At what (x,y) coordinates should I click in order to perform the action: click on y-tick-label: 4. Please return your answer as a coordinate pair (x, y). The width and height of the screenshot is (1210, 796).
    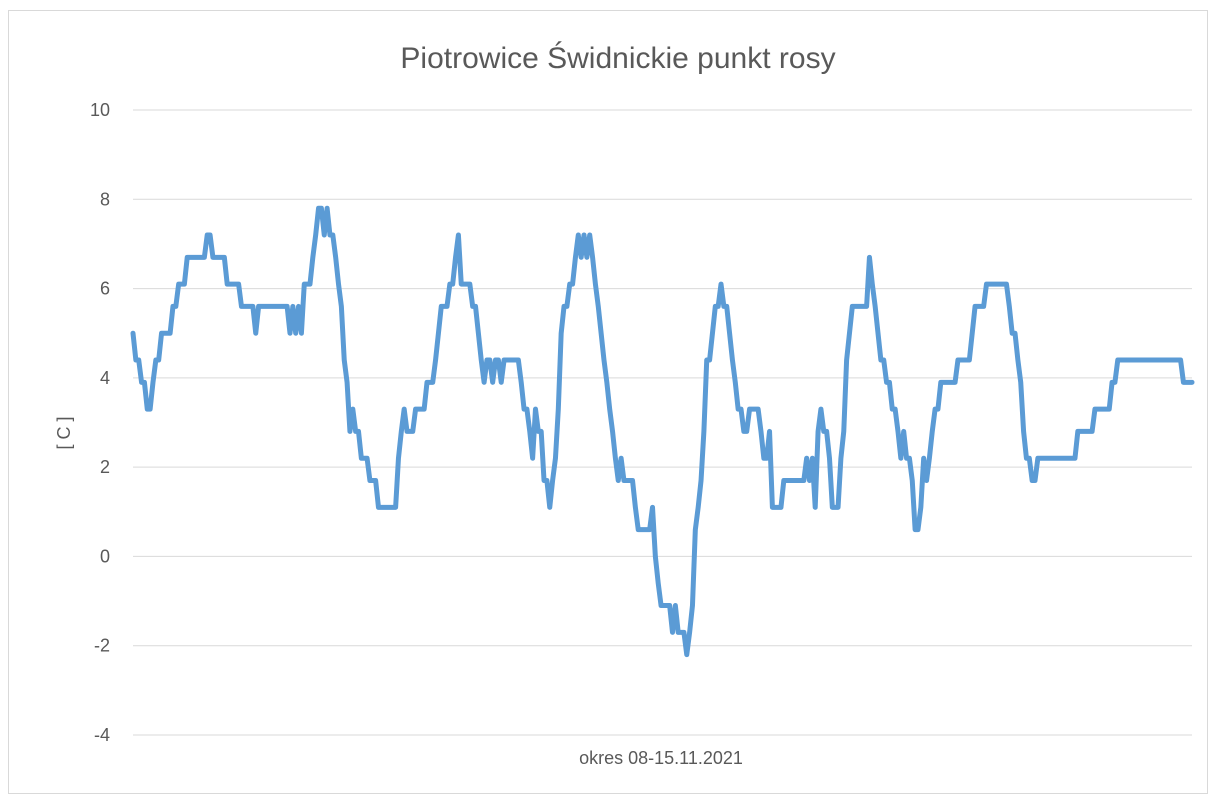
    Looking at the image, I should click on (105, 378).